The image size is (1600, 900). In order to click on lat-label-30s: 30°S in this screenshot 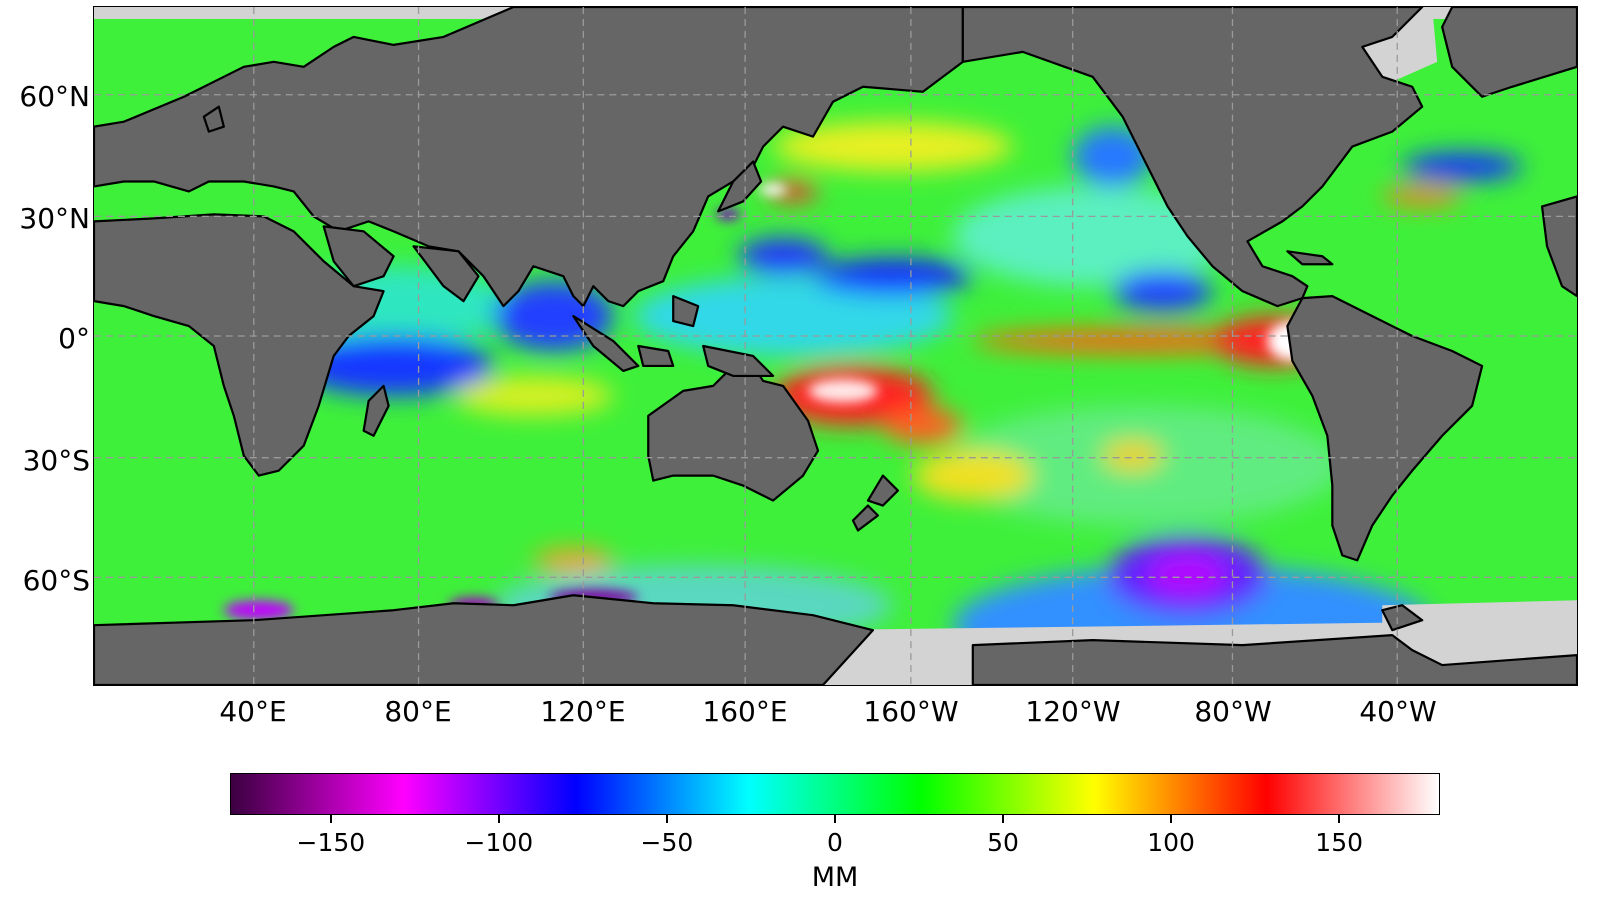, I will do `click(56, 460)`.